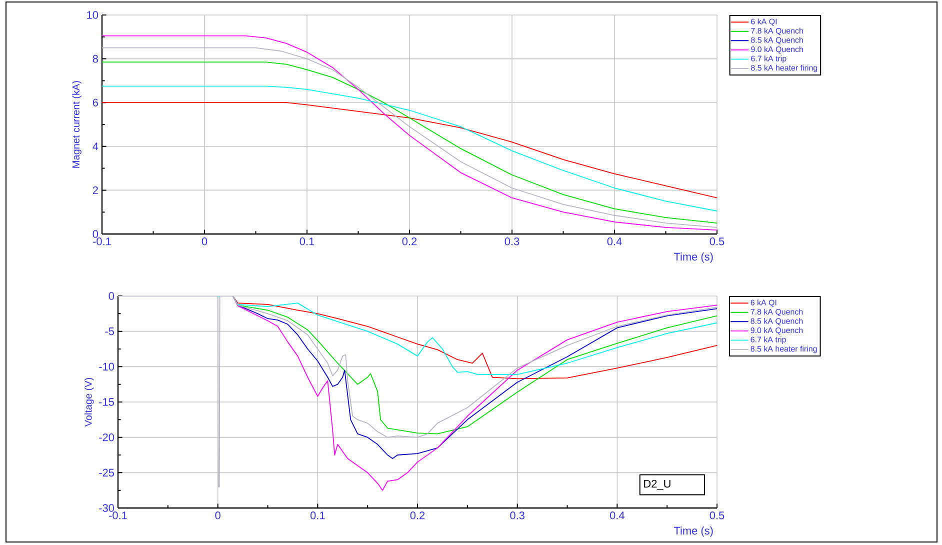  Describe the element at coordinates (95, 102) in the screenshot. I see `y-tick-label: 6` at that location.